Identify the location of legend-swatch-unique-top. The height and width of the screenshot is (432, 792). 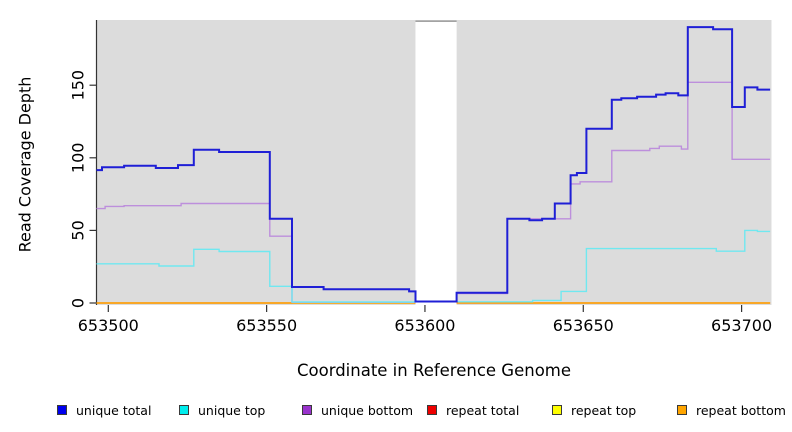
(184, 410).